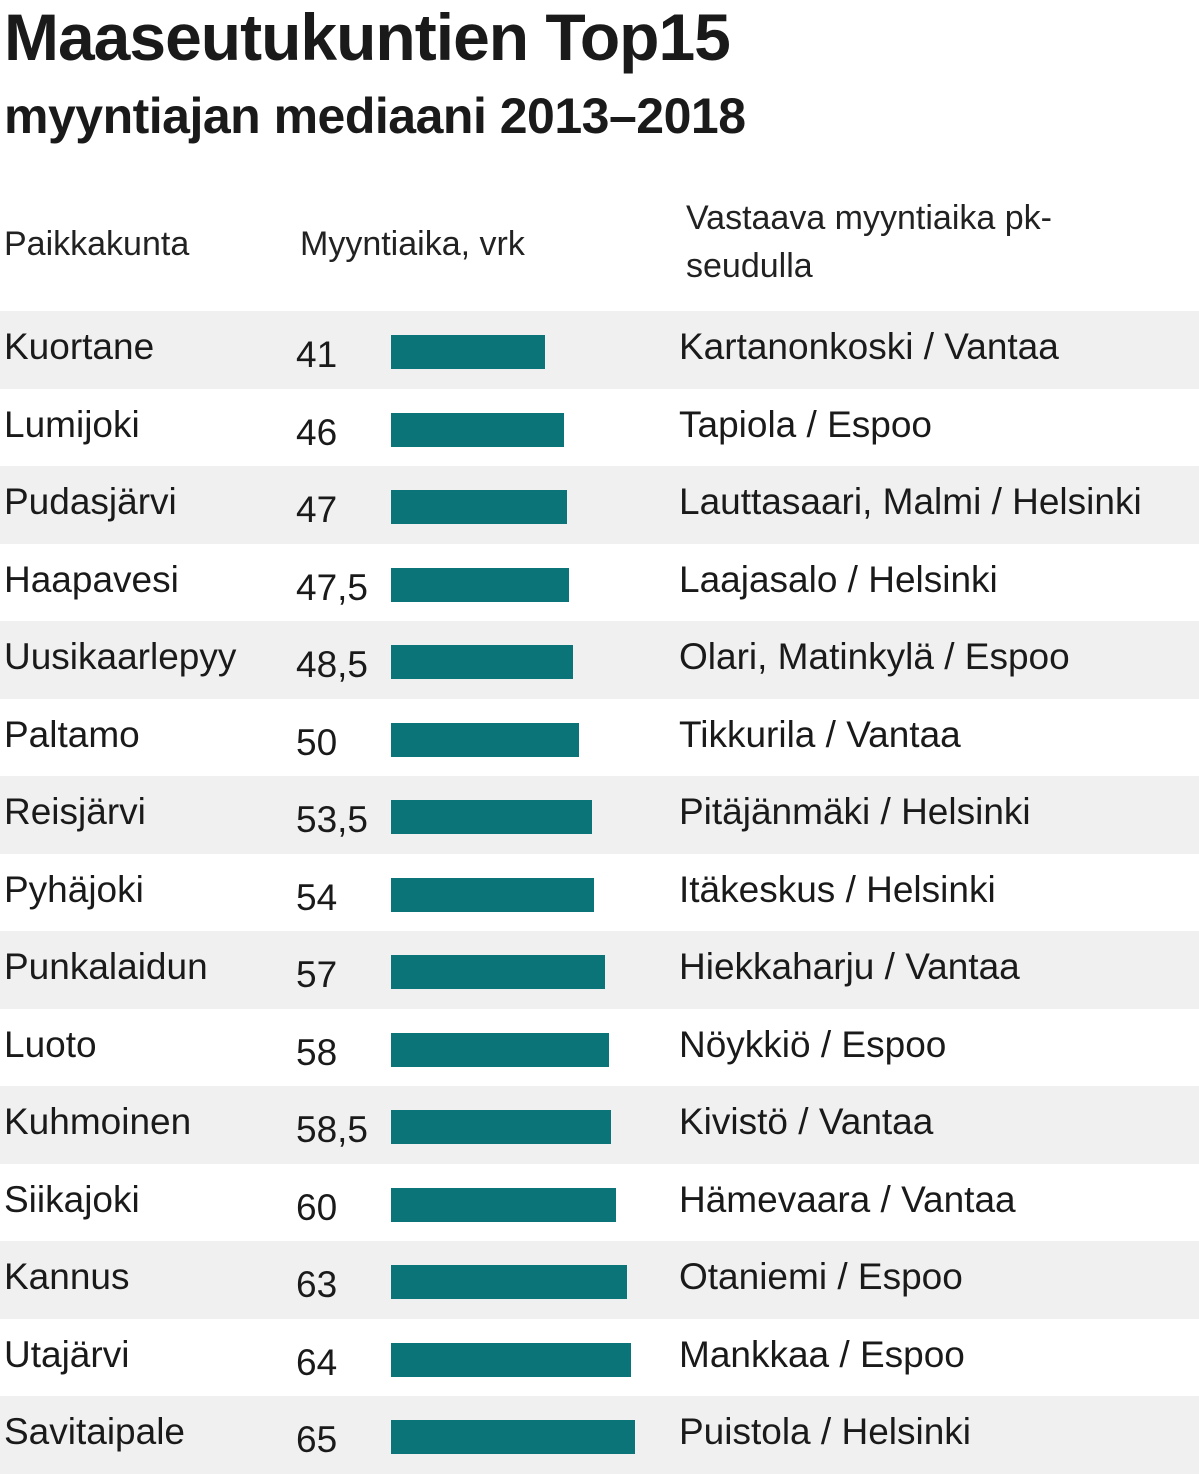 Image resolution: width=1199 pixels, height=1484 pixels. What do you see at coordinates (120, 656) in the screenshot?
I see `place-label: Uusikaarlepyy` at bounding box center [120, 656].